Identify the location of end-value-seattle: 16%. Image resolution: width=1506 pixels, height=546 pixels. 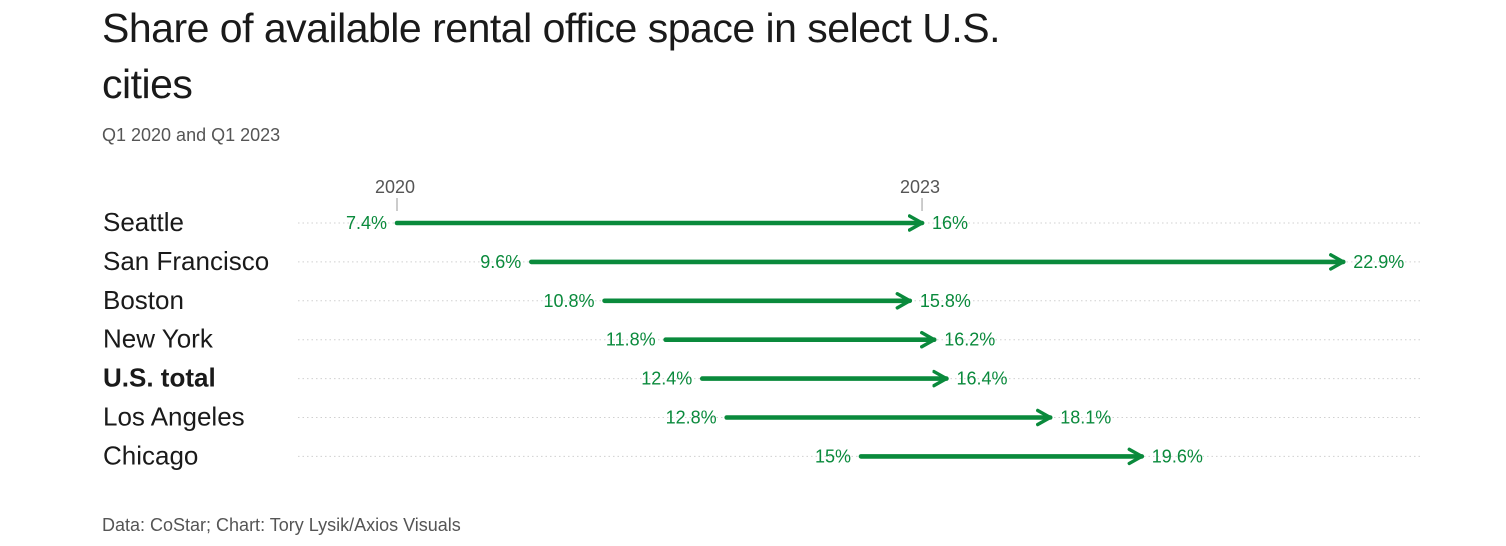
(950, 223).